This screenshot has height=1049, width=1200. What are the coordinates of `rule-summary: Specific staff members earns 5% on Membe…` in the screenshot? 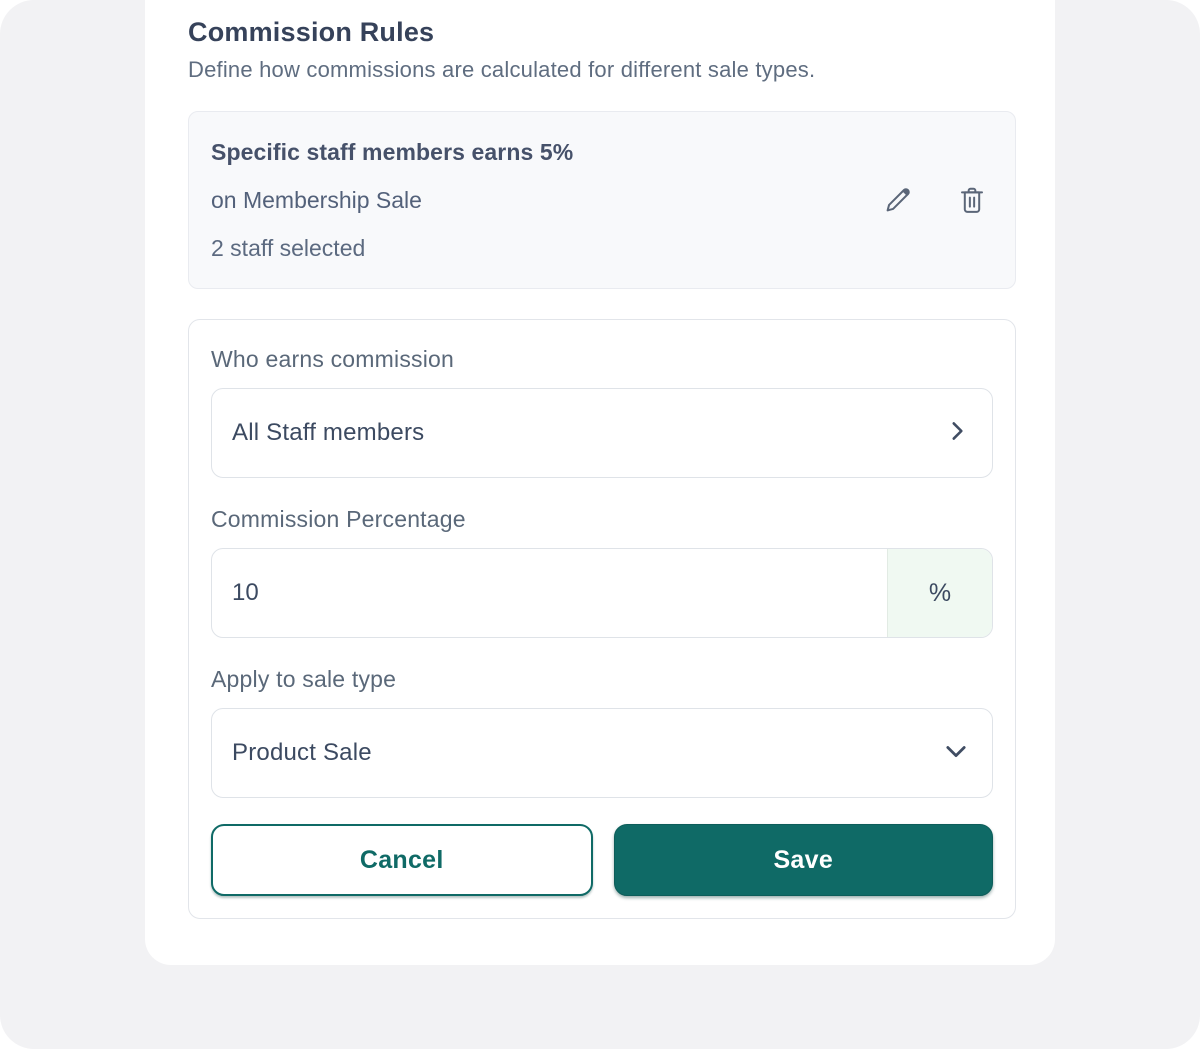 It's located at (392, 200).